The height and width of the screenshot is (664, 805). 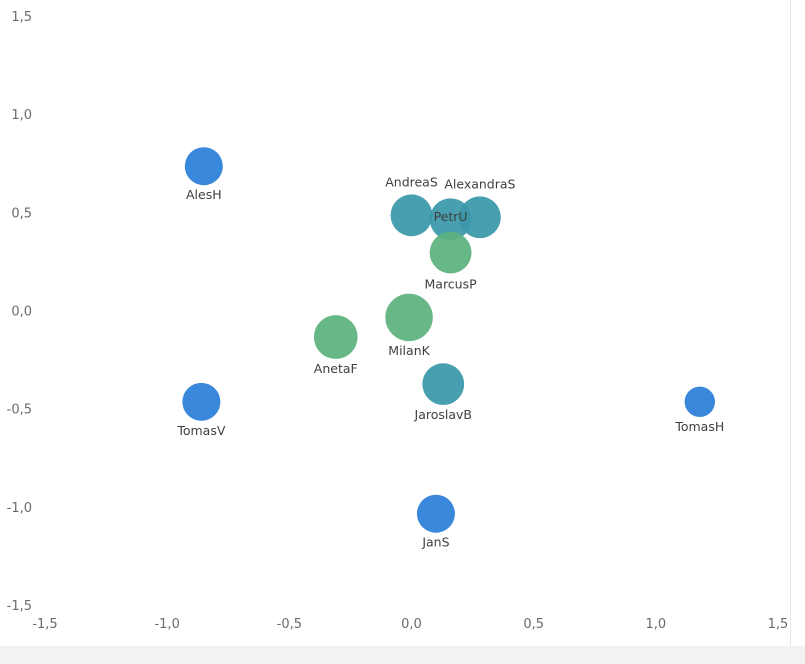 I want to click on data-label: JaroslavB, so click(x=443, y=414).